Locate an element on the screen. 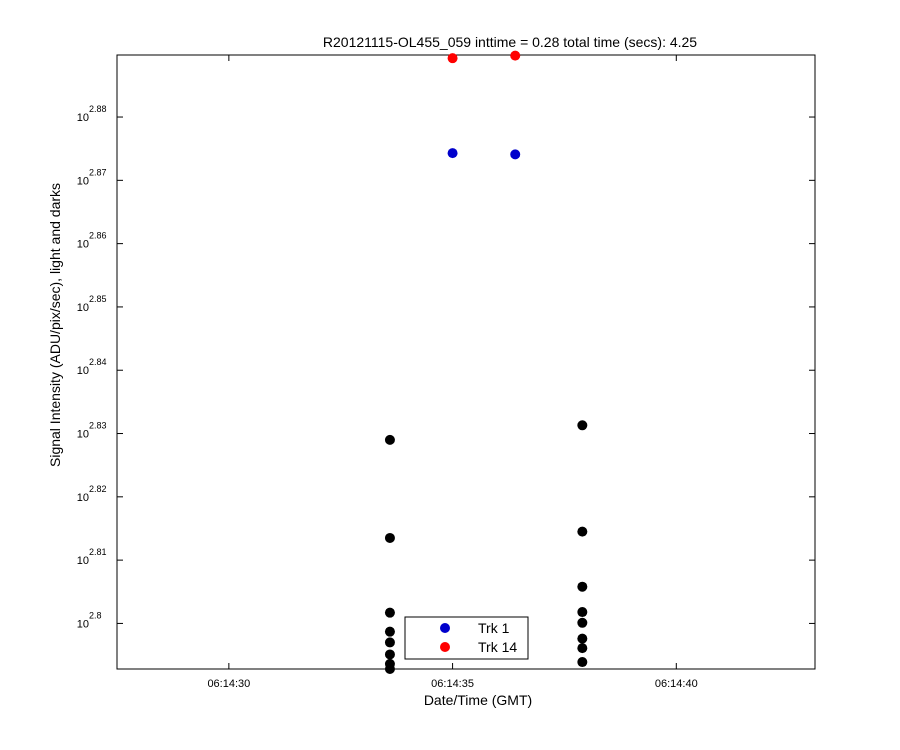 Image resolution: width=900 pixels, height=750 pixels. legend: Trk 1 Trk 14 is located at coordinates (466, 638).